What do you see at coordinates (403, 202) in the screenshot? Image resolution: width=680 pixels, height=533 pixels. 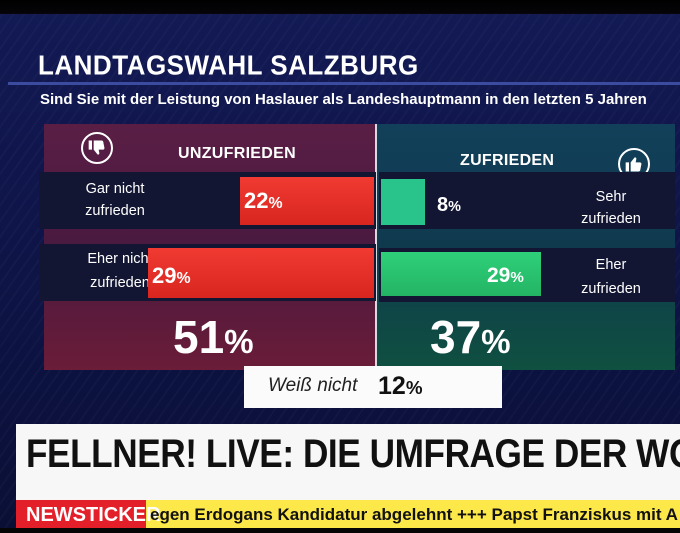 I see `bar-sehr-zufrieden` at bounding box center [403, 202].